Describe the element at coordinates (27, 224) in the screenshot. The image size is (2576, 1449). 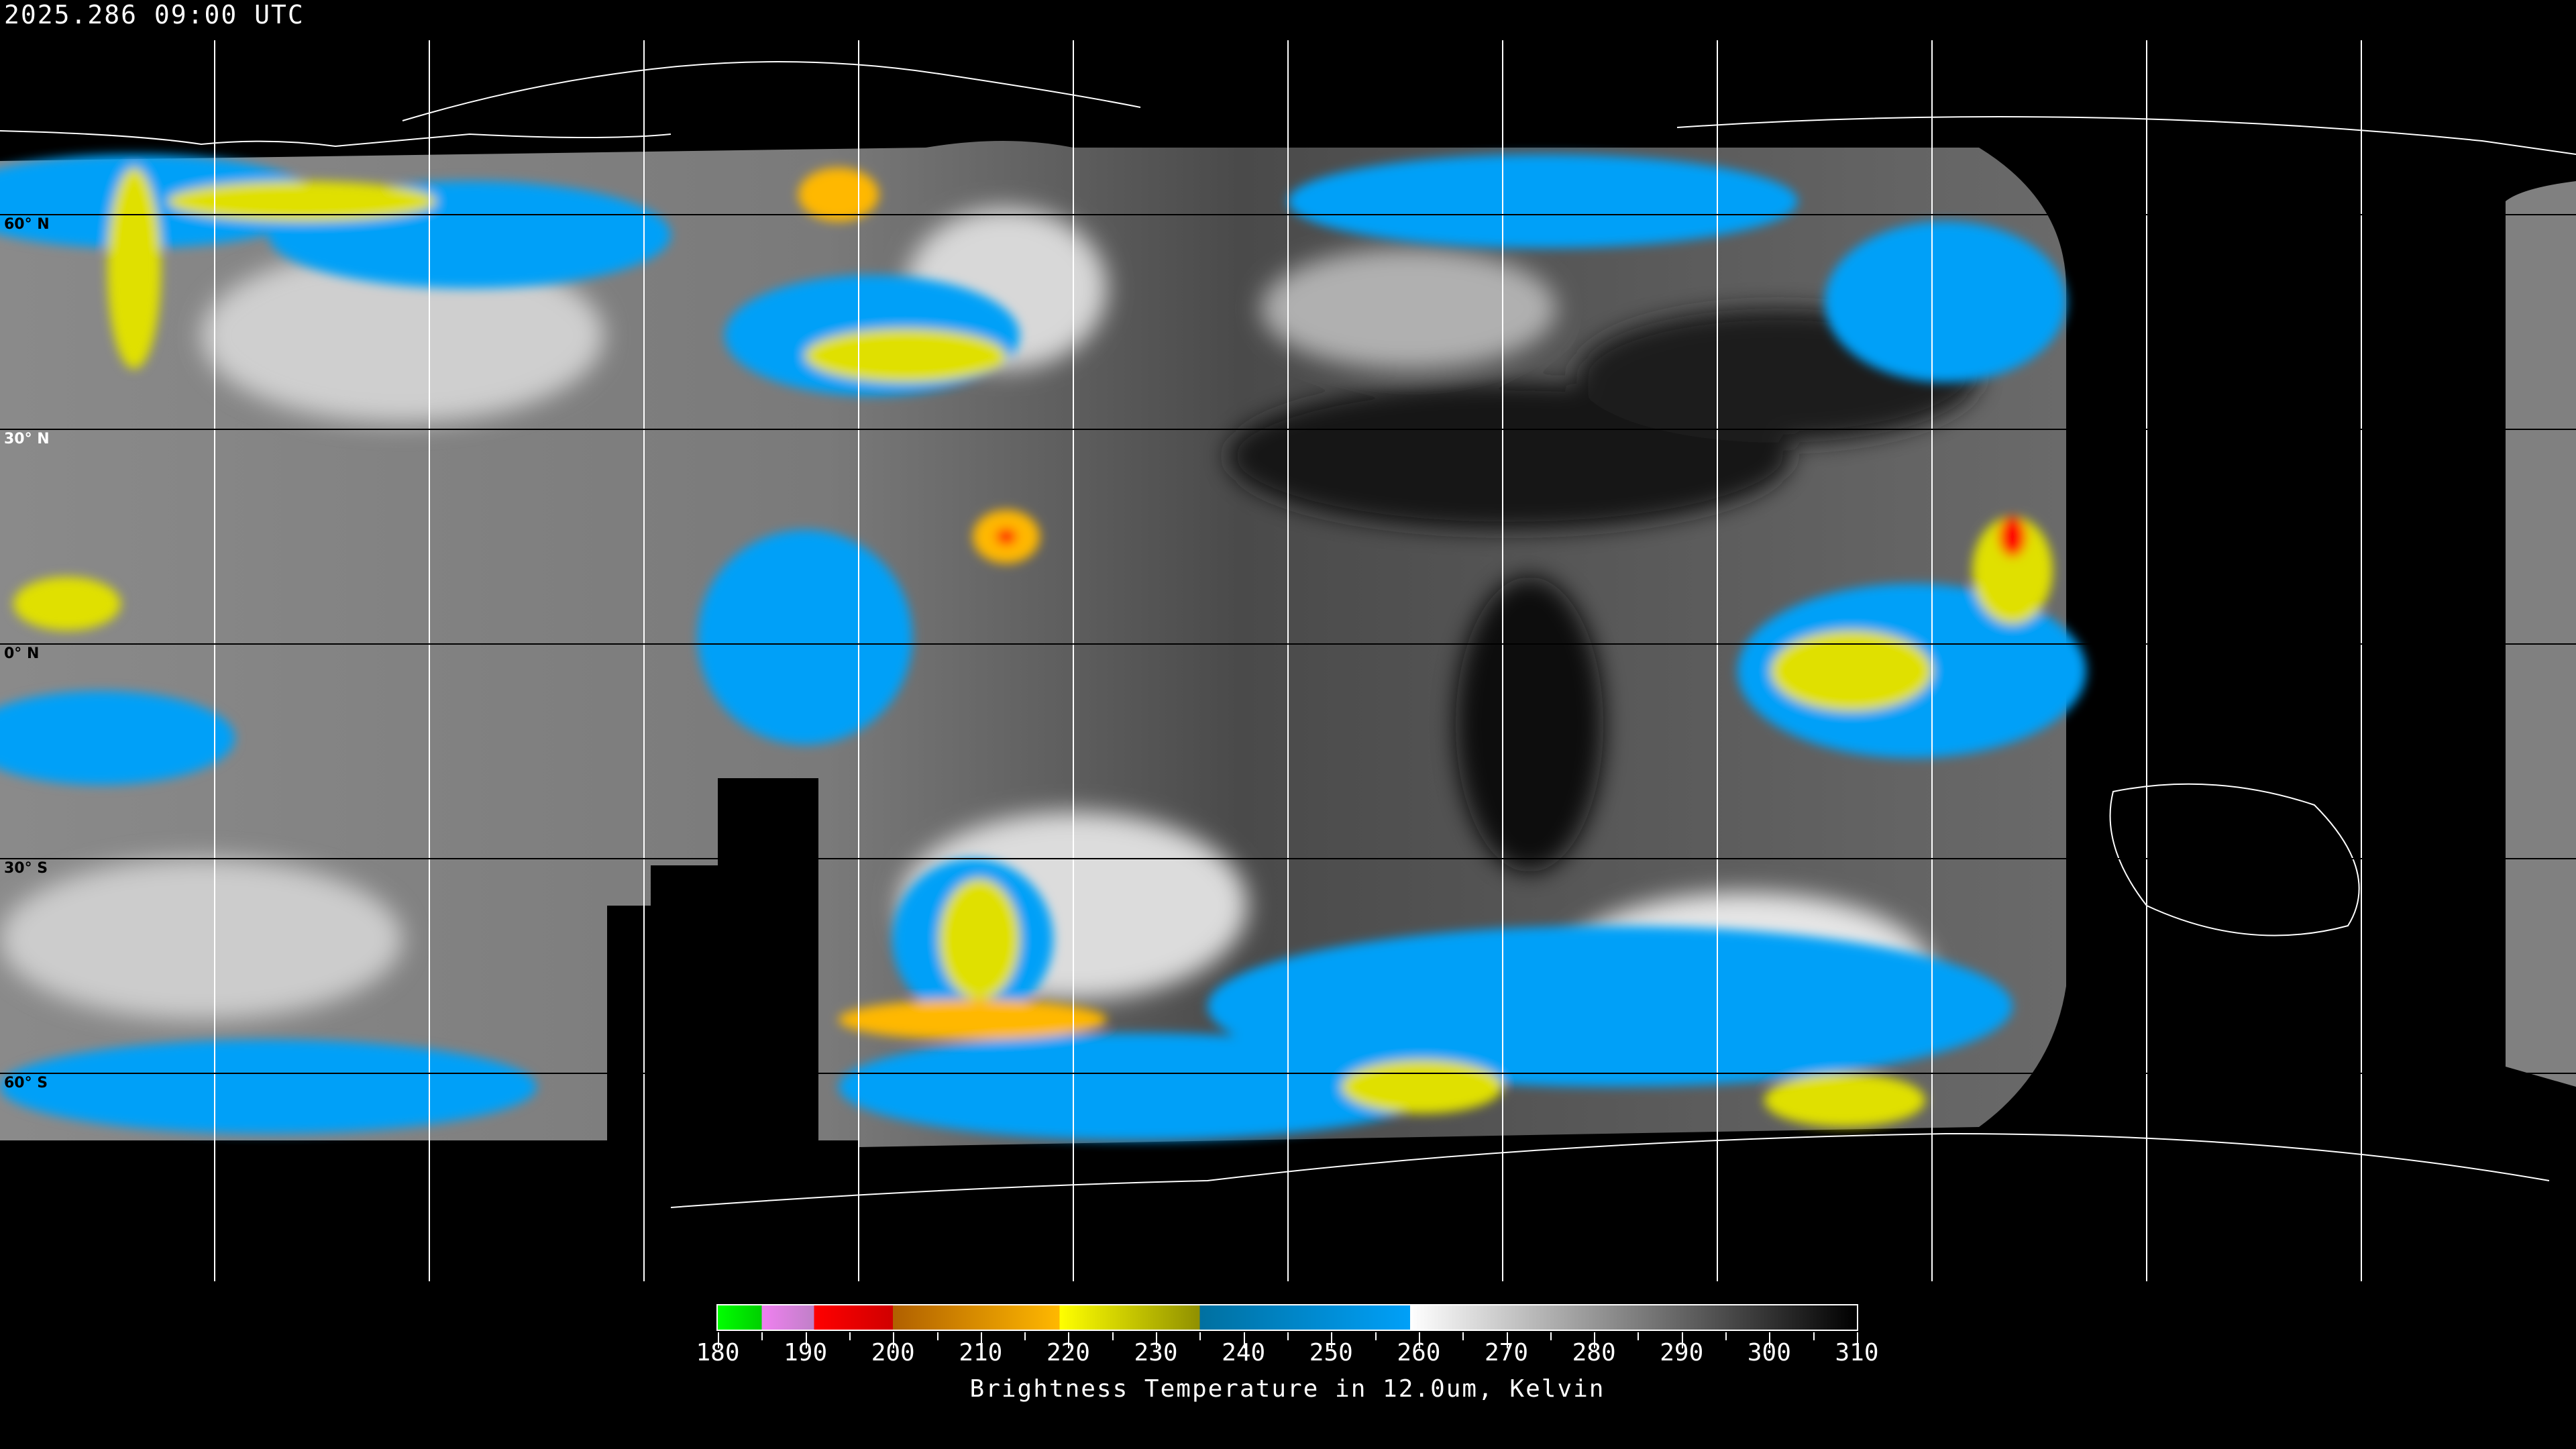
I see `lat-label-60n: 60° N` at that location.